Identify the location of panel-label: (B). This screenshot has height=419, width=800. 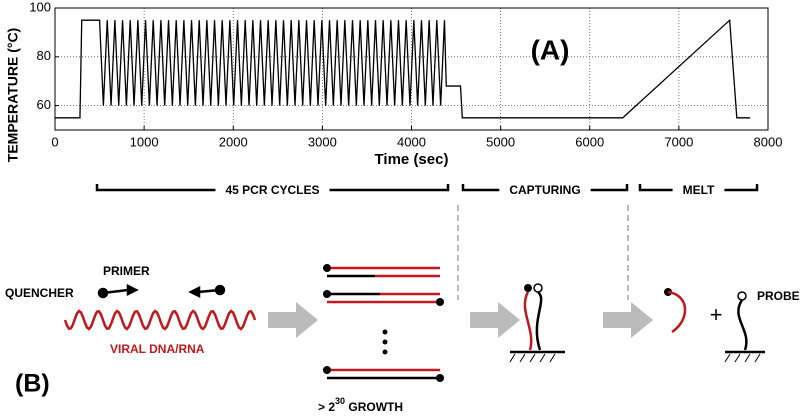
(32, 384).